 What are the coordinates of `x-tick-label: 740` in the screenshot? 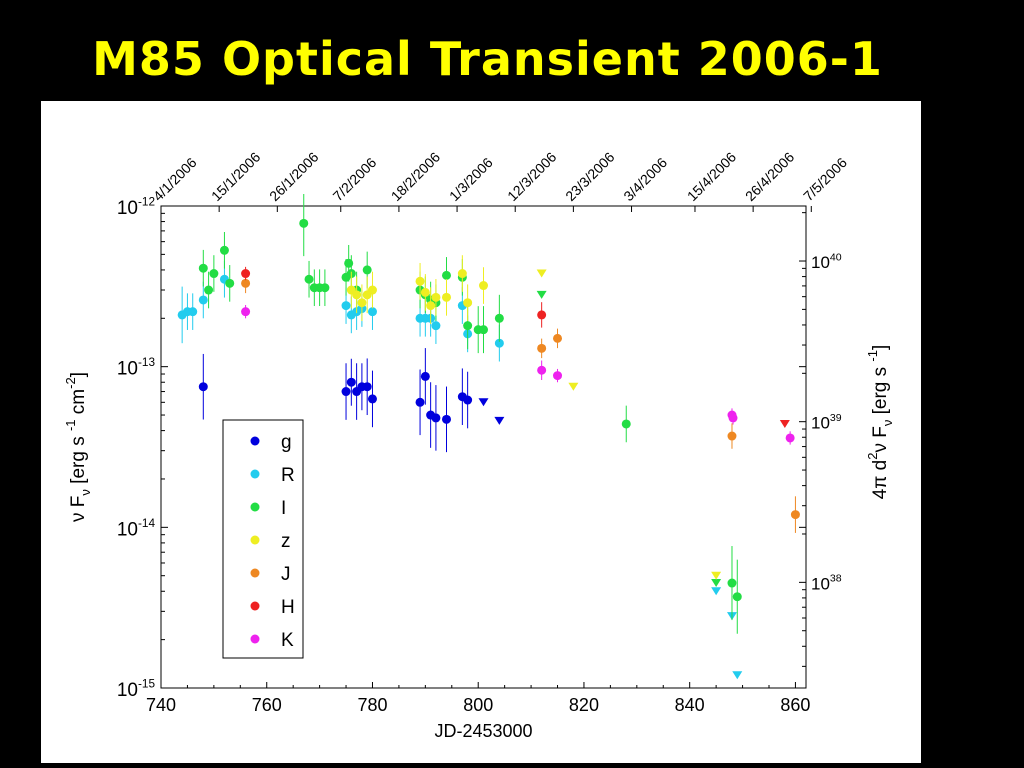 It's located at (161, 705).